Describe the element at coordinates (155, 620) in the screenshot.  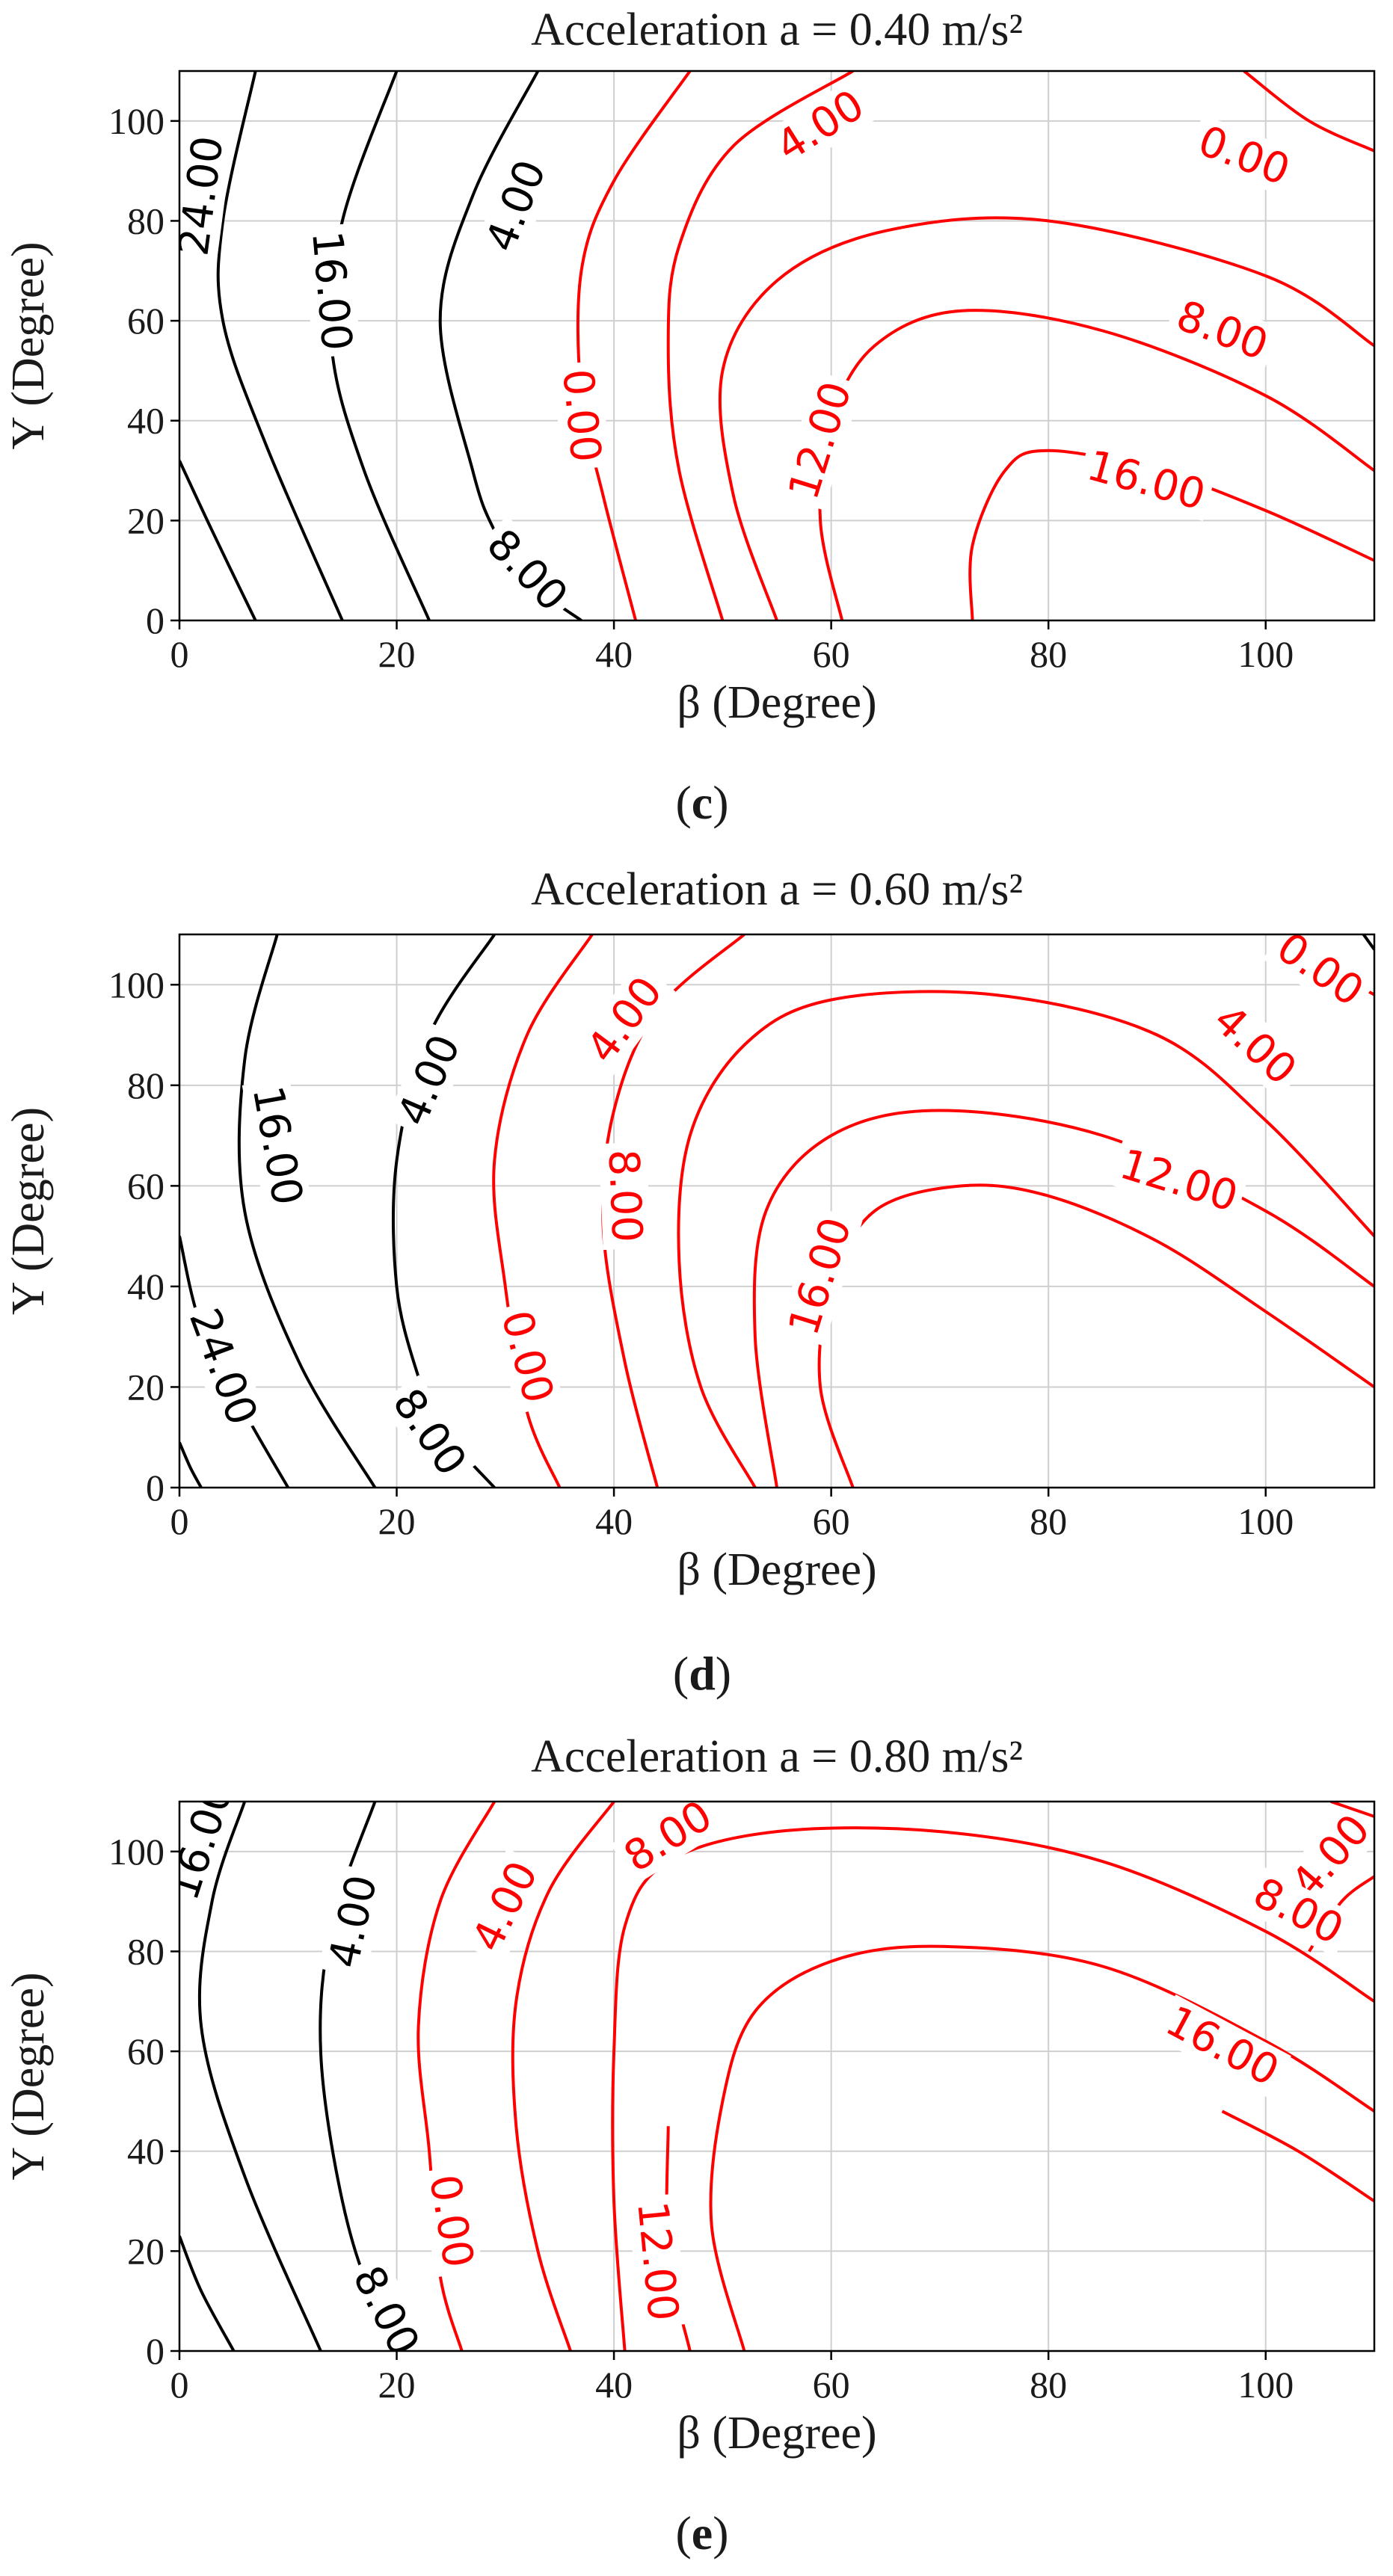
I see `y-tick-label: 0` at that location.